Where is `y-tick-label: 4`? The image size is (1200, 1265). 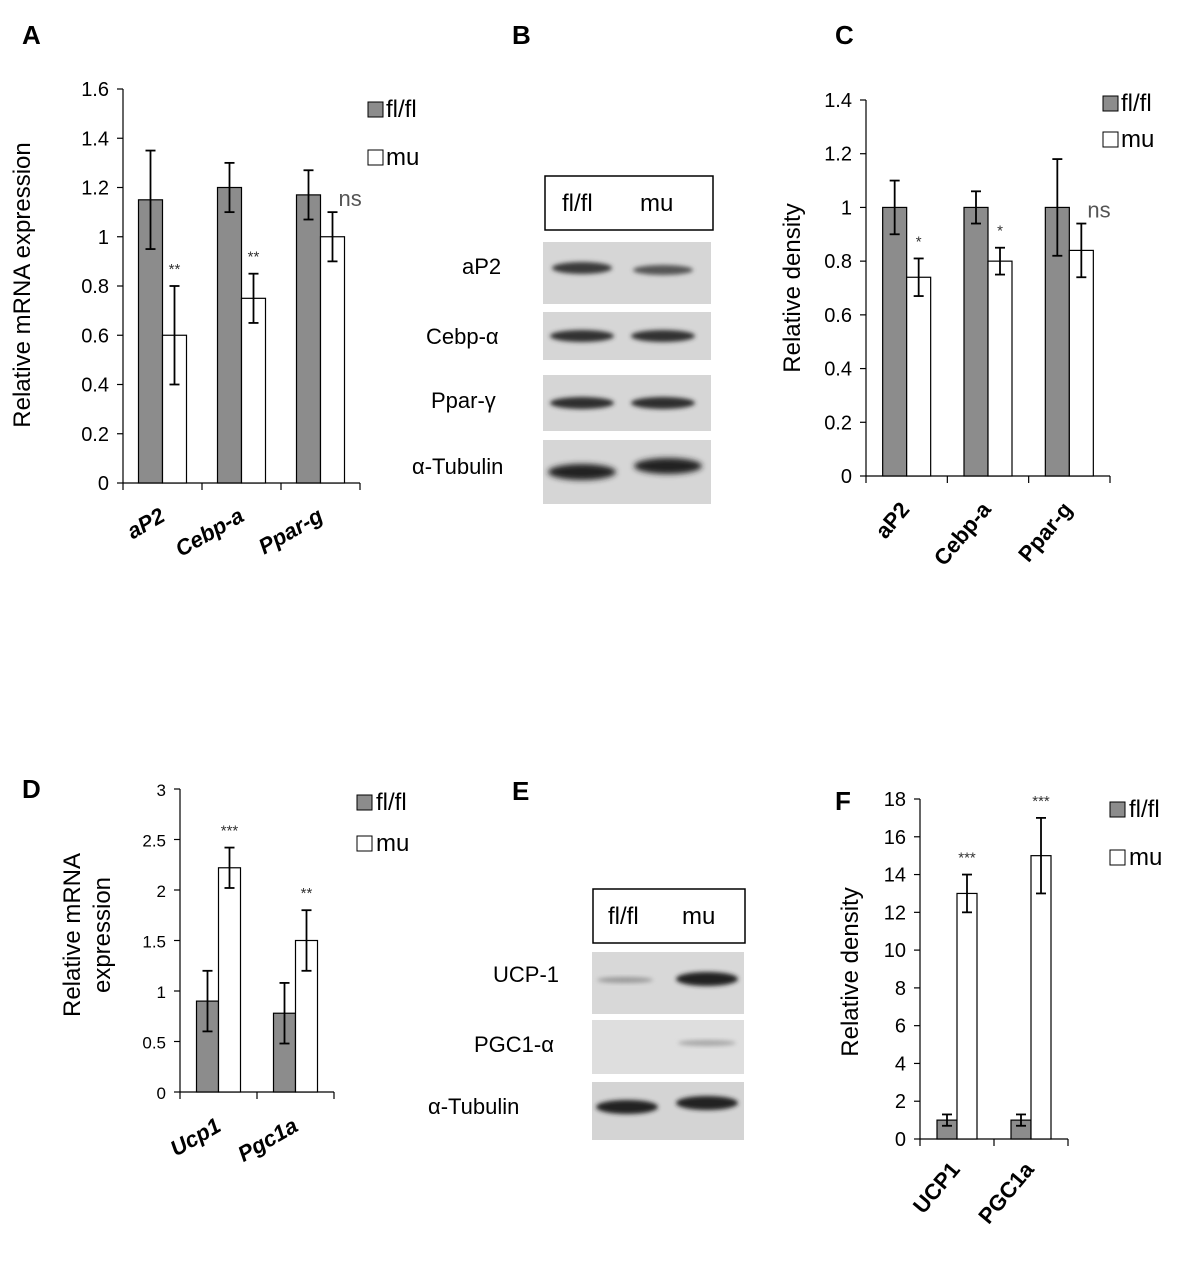 y-tick-label: 4 is located at coordinates (900, 1064).